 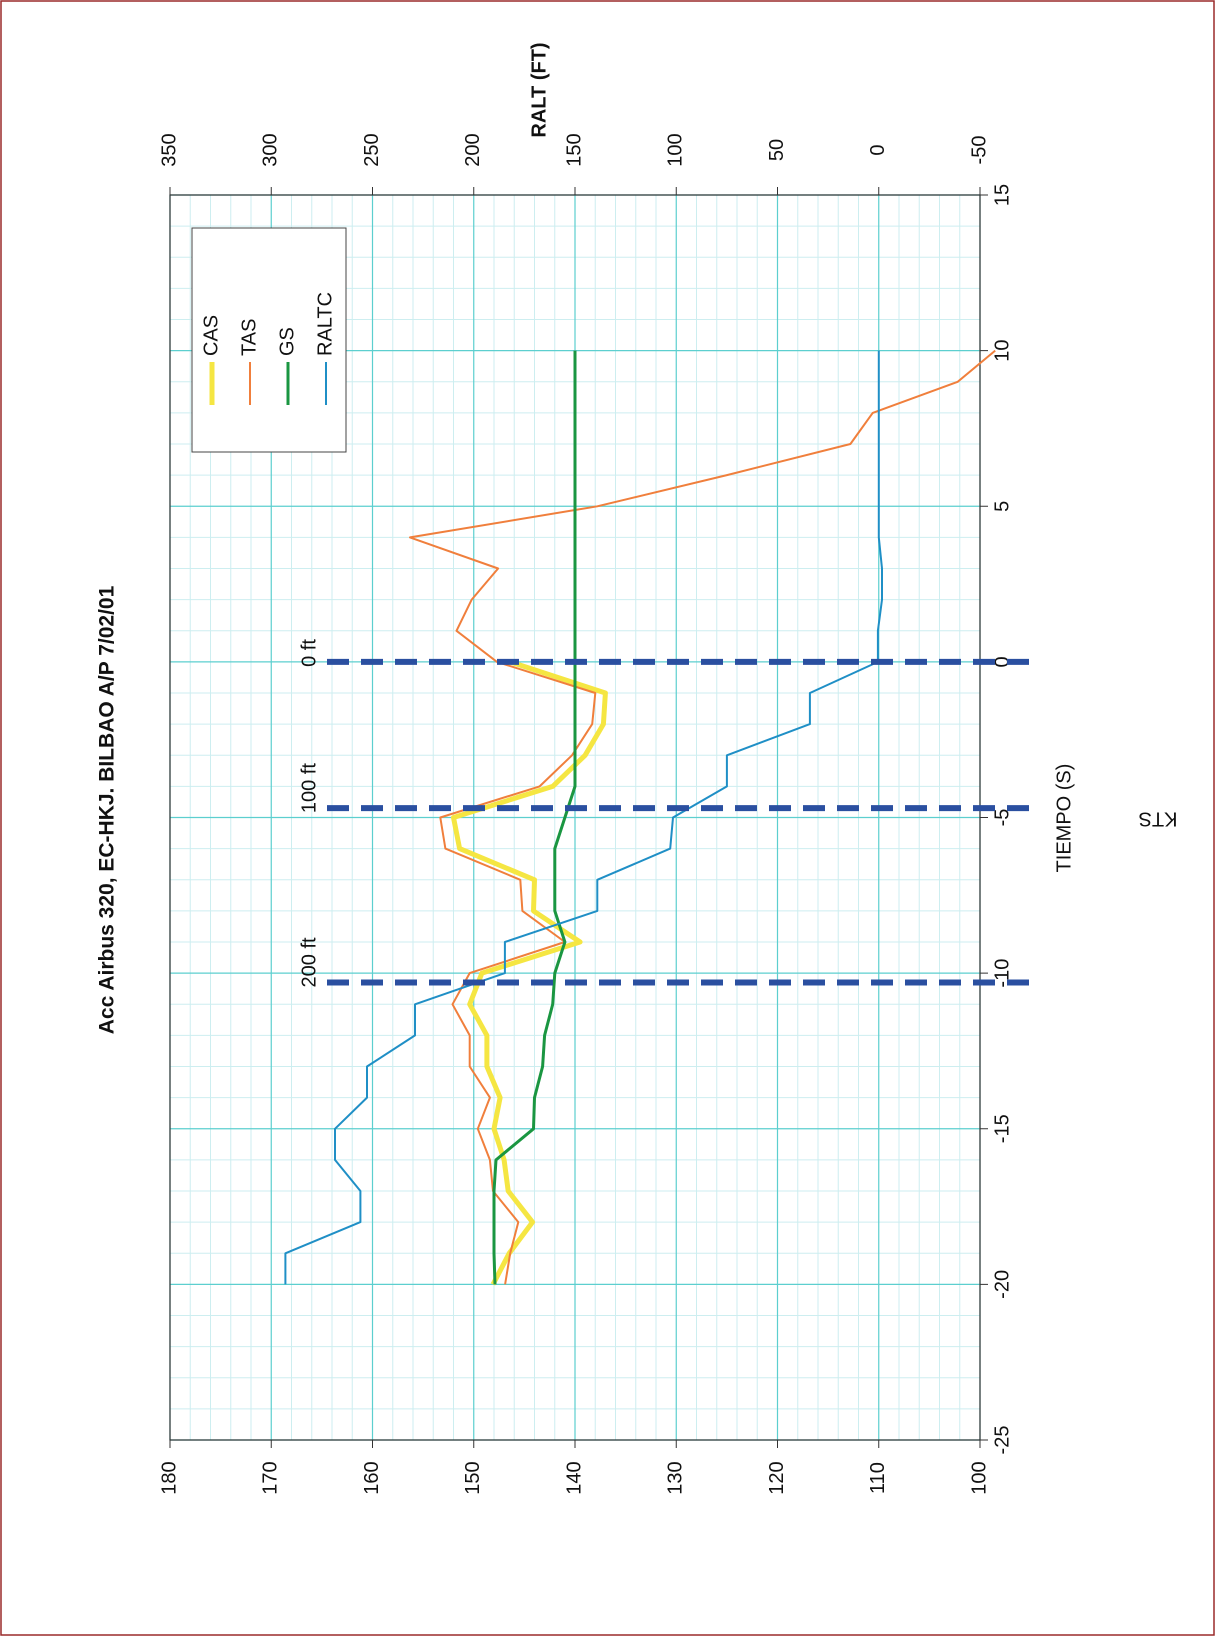 What do you see at coordinates (574, 1477) in the screenshot?
I see `y-tick-label: 140` at bounding box center [574, 1477].